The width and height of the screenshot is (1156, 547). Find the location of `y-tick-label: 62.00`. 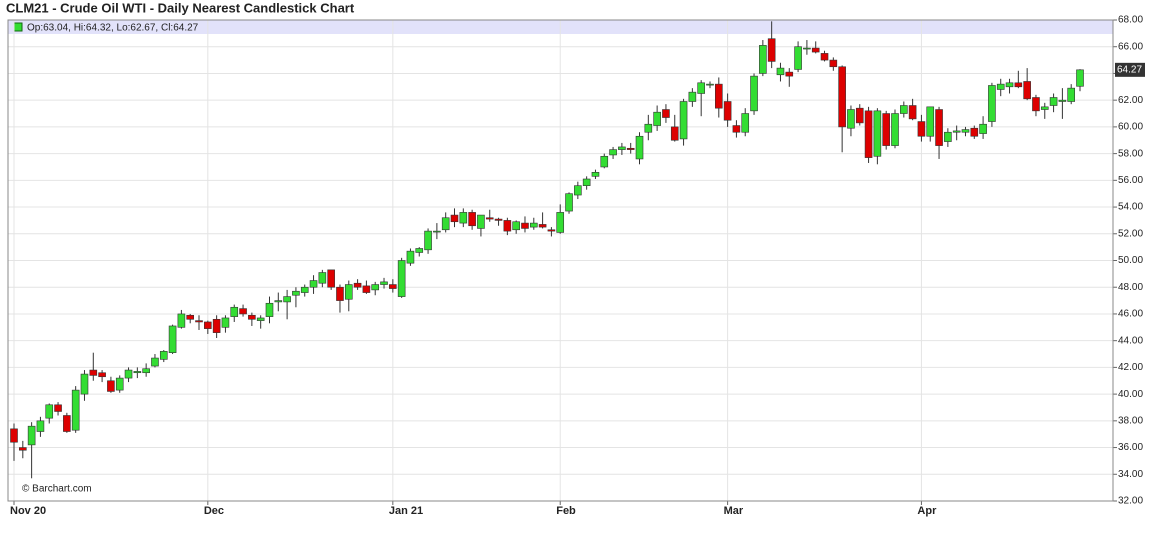

y-tick-label: 62.00 is located at coordinates (1130, 100).